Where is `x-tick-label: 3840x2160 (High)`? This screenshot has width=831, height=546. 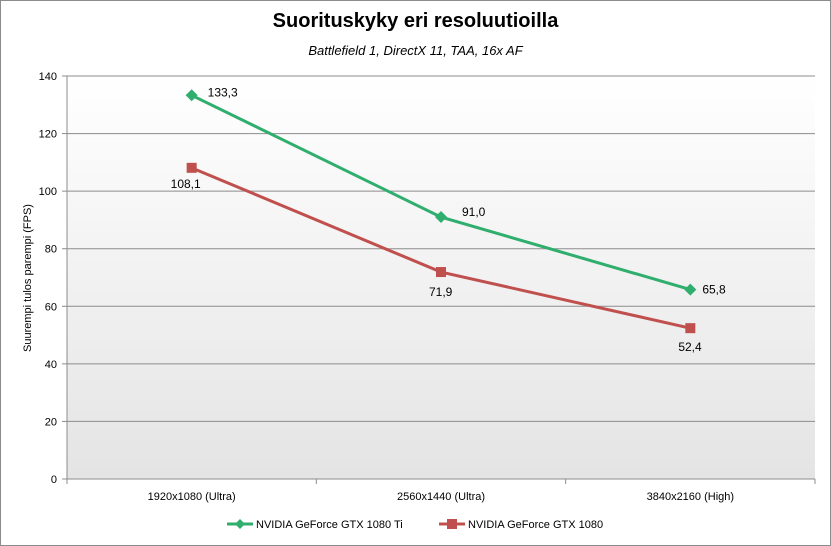 x-tick-label: 3840x2160 (High) is located at coordinates (690, 497).